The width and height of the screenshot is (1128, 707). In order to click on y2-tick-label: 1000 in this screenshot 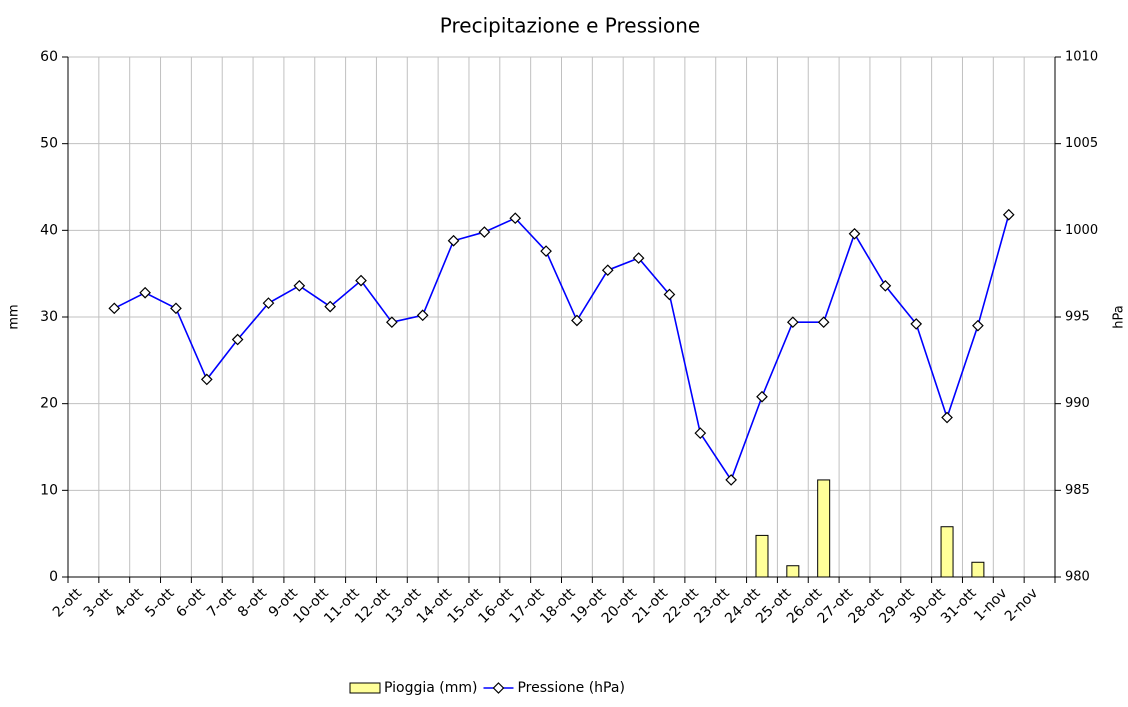, I will do `click(1081, 230)`.